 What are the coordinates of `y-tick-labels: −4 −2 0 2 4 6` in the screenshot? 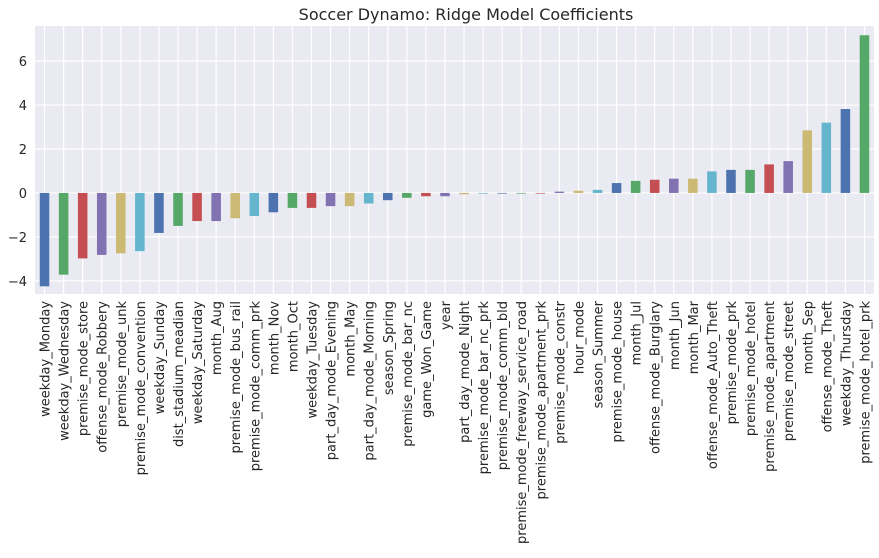 It's located at (17, 172).